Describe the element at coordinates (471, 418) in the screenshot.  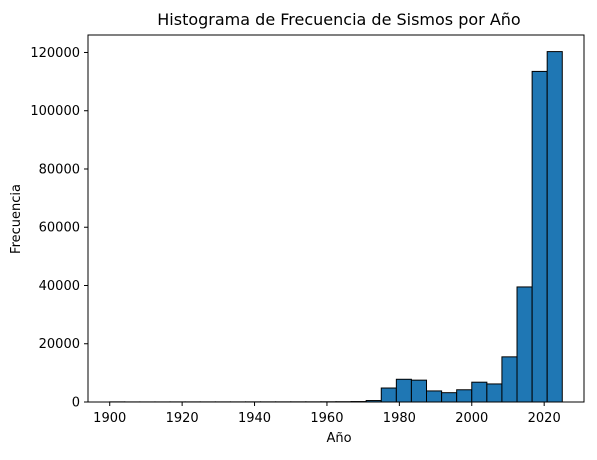
I see `x-tick-label: 2000` at that location.